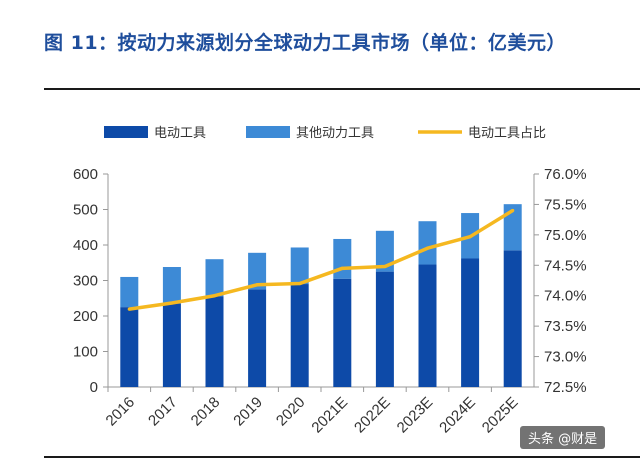 The image size is (640, 462). What do you see at coordinates (565, 387) in the screenshot?
I see `right-tick-label: 72.5%` at bounding box center [565, 387].